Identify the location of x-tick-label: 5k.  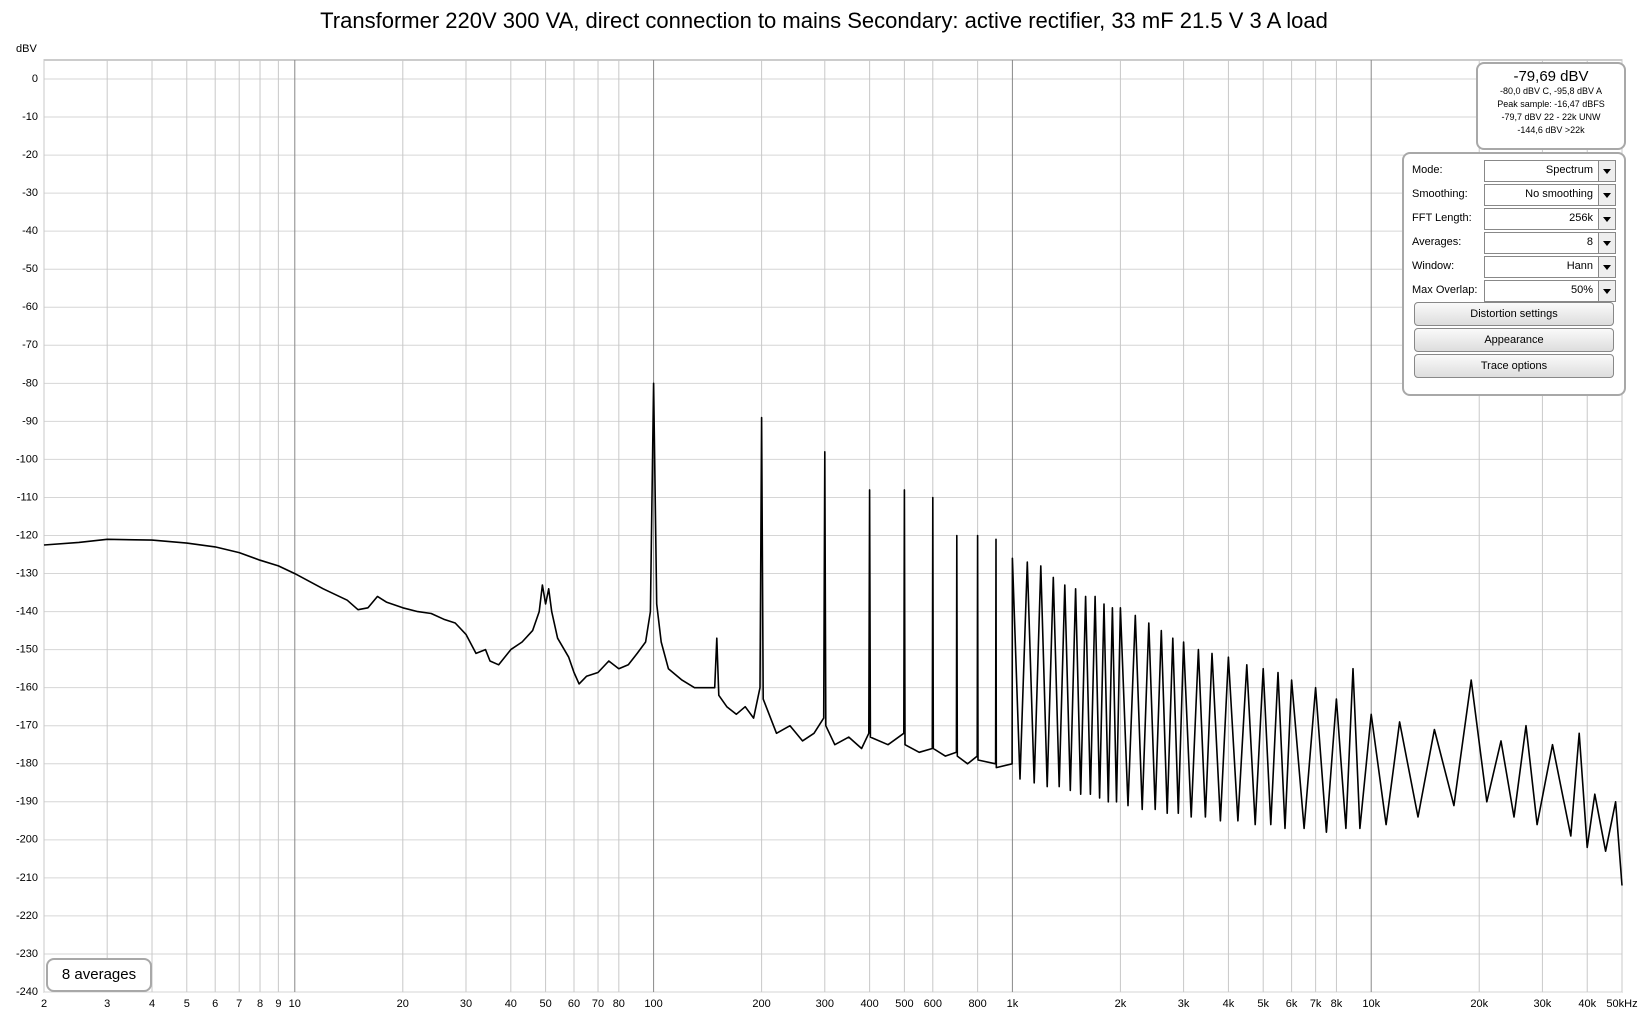
(1263, 1004).